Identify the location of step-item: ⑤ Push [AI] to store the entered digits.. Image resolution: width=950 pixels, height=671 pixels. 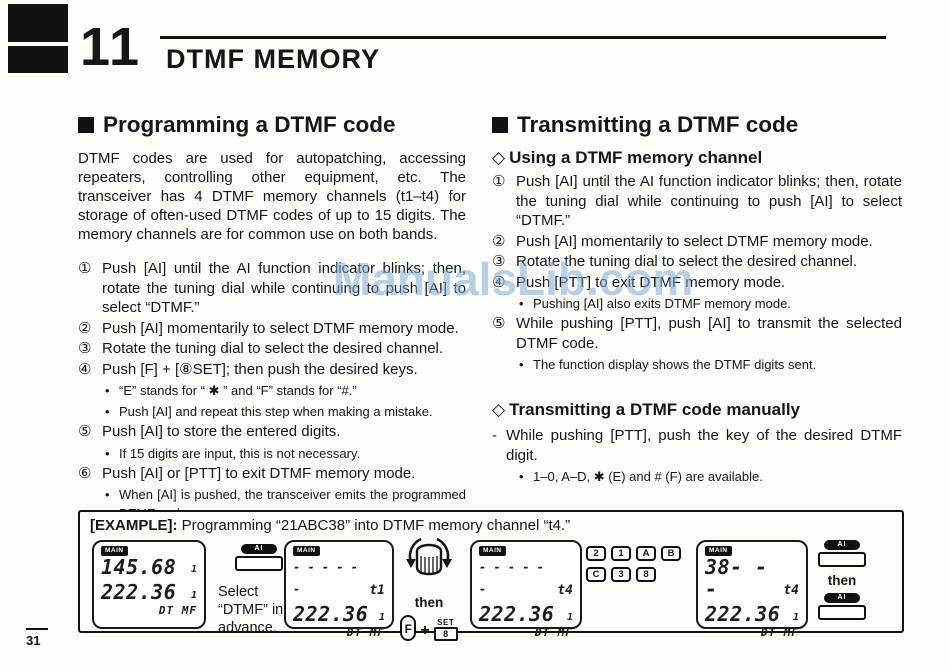
(272, 432).